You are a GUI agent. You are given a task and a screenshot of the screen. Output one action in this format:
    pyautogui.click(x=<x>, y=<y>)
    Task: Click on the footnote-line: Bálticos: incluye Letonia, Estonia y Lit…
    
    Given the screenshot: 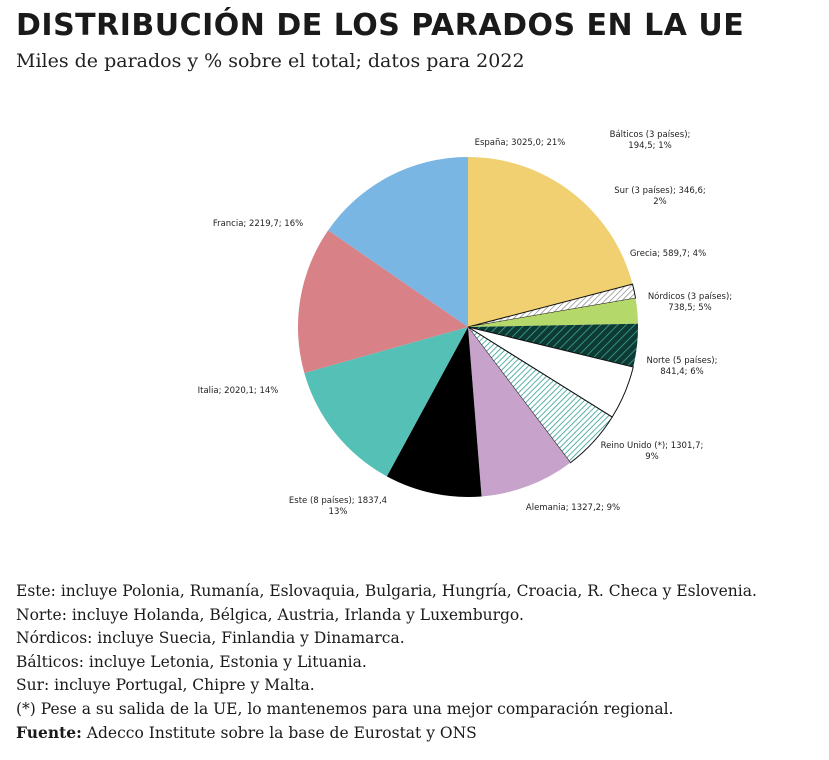 What is the action you would take?
    pyautogui.click(x=418, y=663)
    